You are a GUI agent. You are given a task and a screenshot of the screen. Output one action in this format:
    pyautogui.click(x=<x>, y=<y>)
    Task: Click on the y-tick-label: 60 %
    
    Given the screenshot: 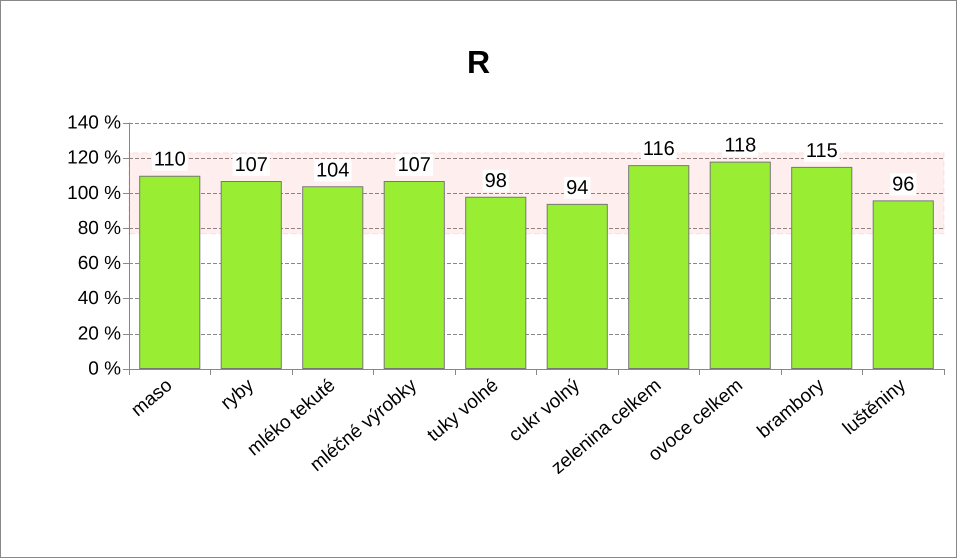 What is the action you would take?
    pyautogui.click(x=100, y=263)
    